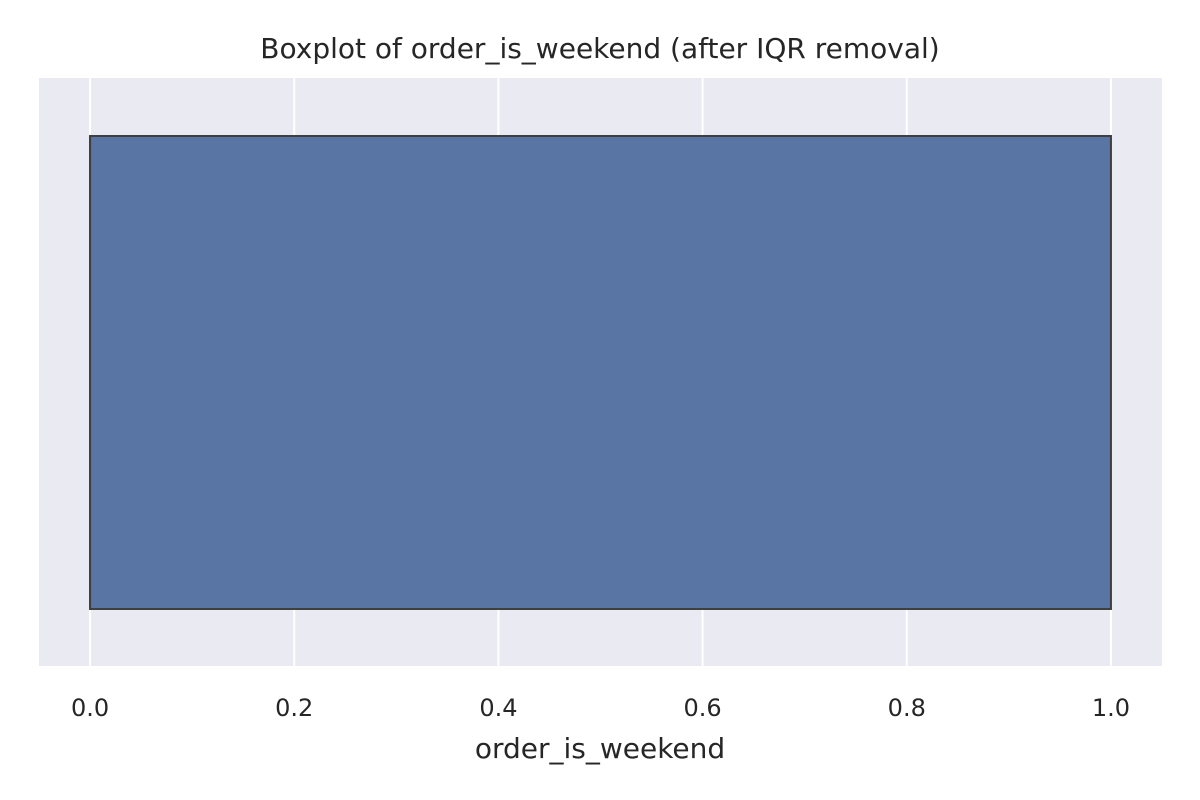  Describe the element at coordinates (600, 708) in the screenshot. I see `x-axis-ticks: 0.0 0.2 0.4 0.6 0.8 1.0` at that location.